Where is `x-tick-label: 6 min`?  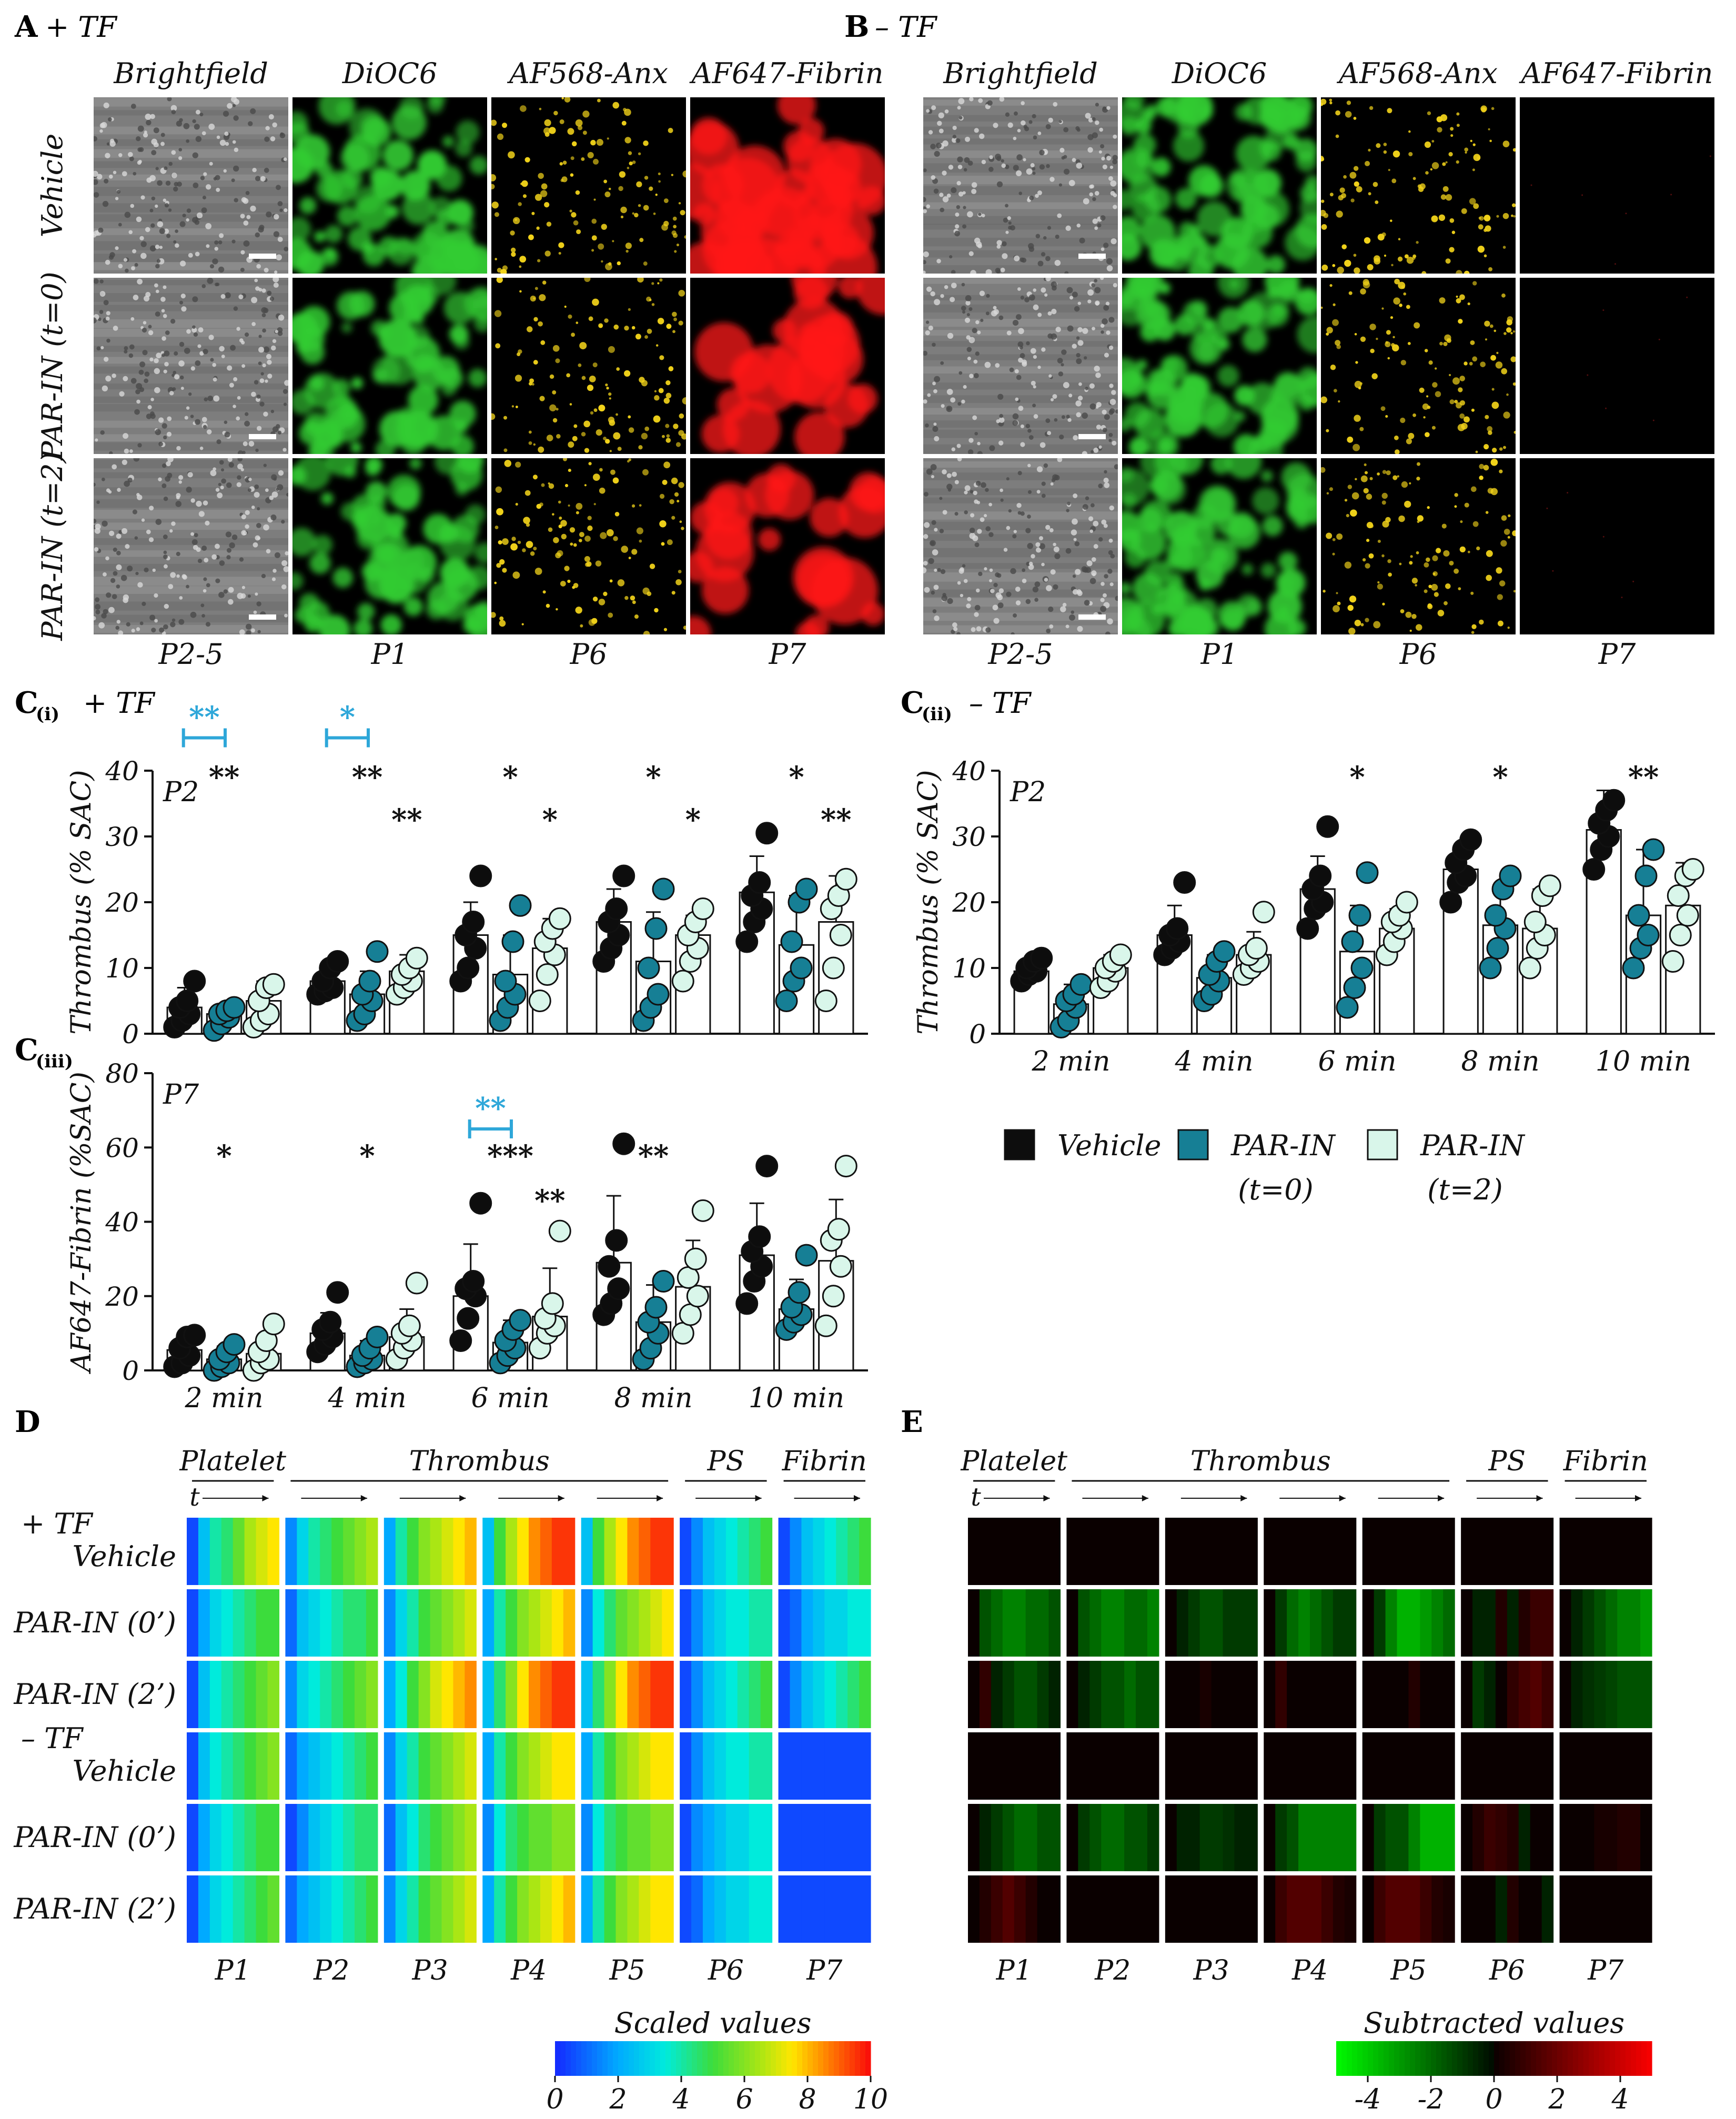 x-tick-label: 6 min is located at coordinates (510, 1398).